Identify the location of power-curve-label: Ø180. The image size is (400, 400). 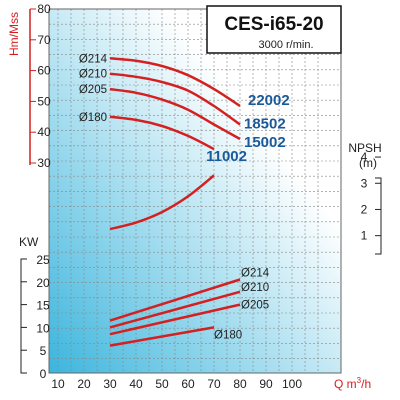
(228, 335).